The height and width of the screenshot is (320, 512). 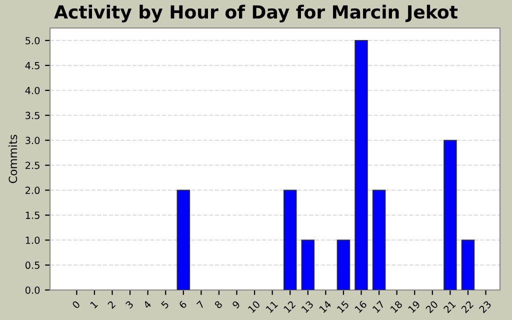 I want to click on y-tick-label: 2.0, so click(x=33, y=190).